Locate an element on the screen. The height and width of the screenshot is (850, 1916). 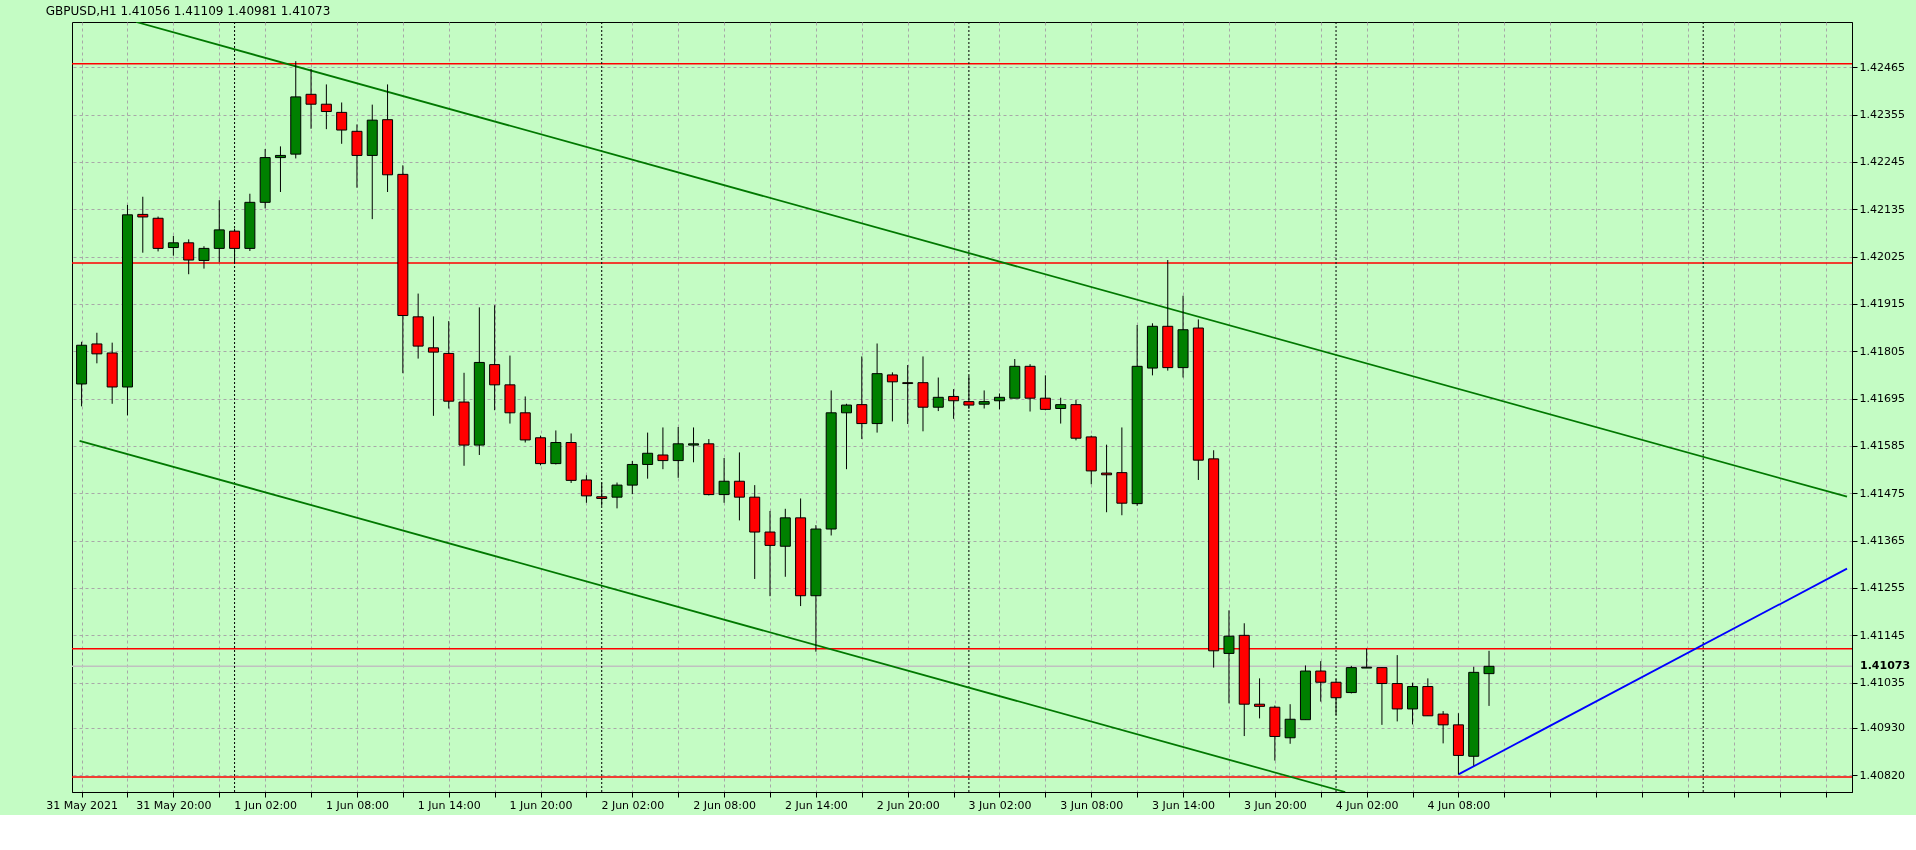
y-tick-label: 1.41915 is located at coordinates (1882, 304).